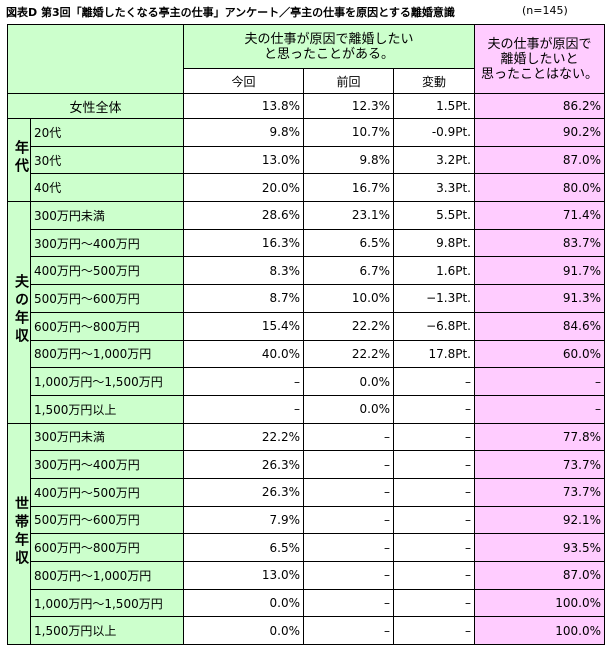 The width and height of the screenshot is (606, 654). What do you see at coordinates (306, 492) in the screenshot?
I see `data-row: 400万円～500万円 26.3% – –73.7%` at bounding box center [306, 492].